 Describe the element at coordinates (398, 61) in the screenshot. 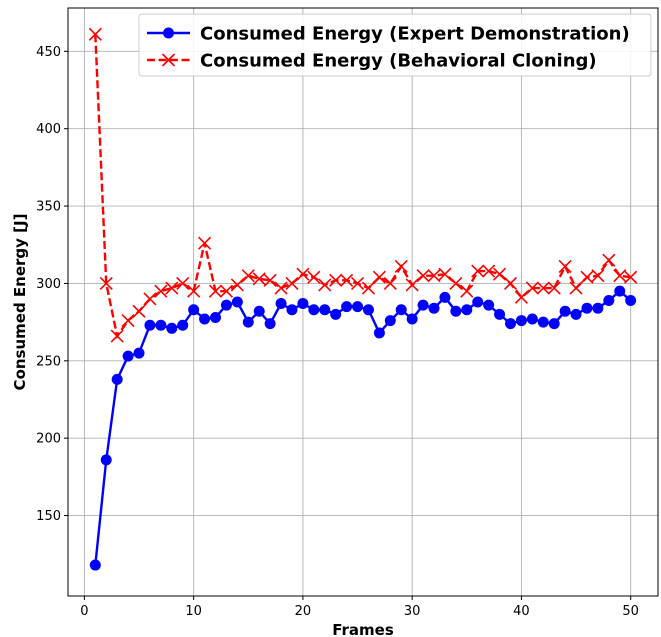

I see `legend-label: Consumed Energy (Behavioral Cloning)` at that location.